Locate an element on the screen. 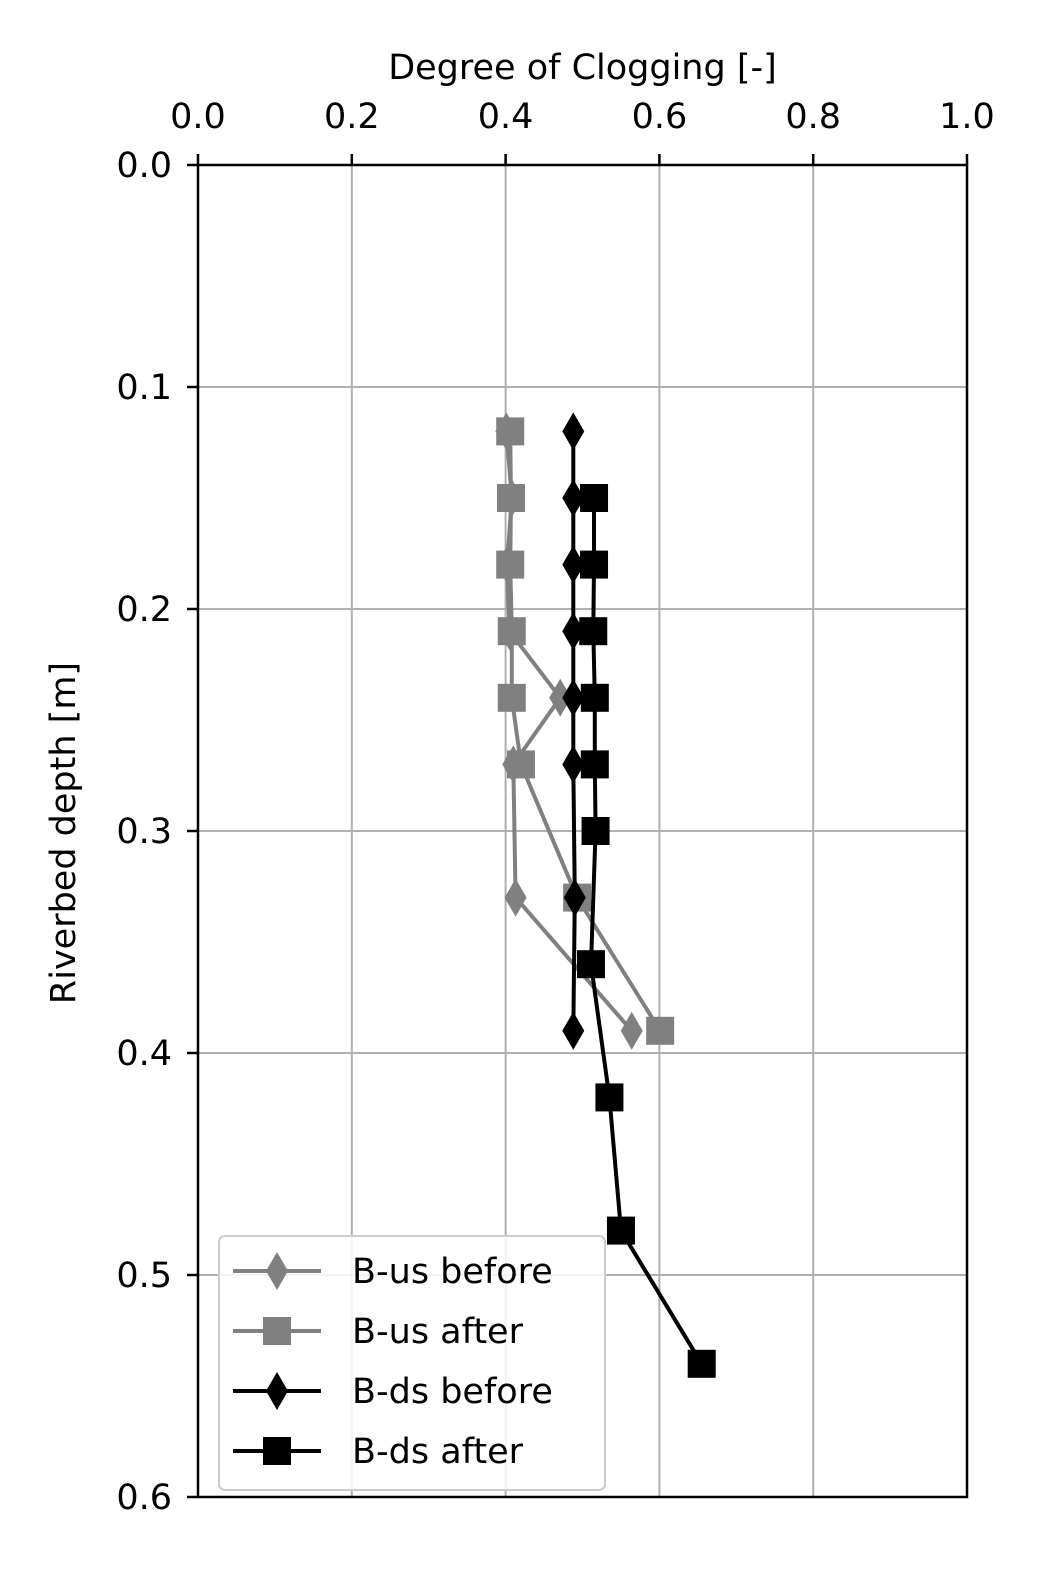 The width and height of the screenshot is (1050, 1575). legend-label: B-us before is located at coordinates (452, 1272).